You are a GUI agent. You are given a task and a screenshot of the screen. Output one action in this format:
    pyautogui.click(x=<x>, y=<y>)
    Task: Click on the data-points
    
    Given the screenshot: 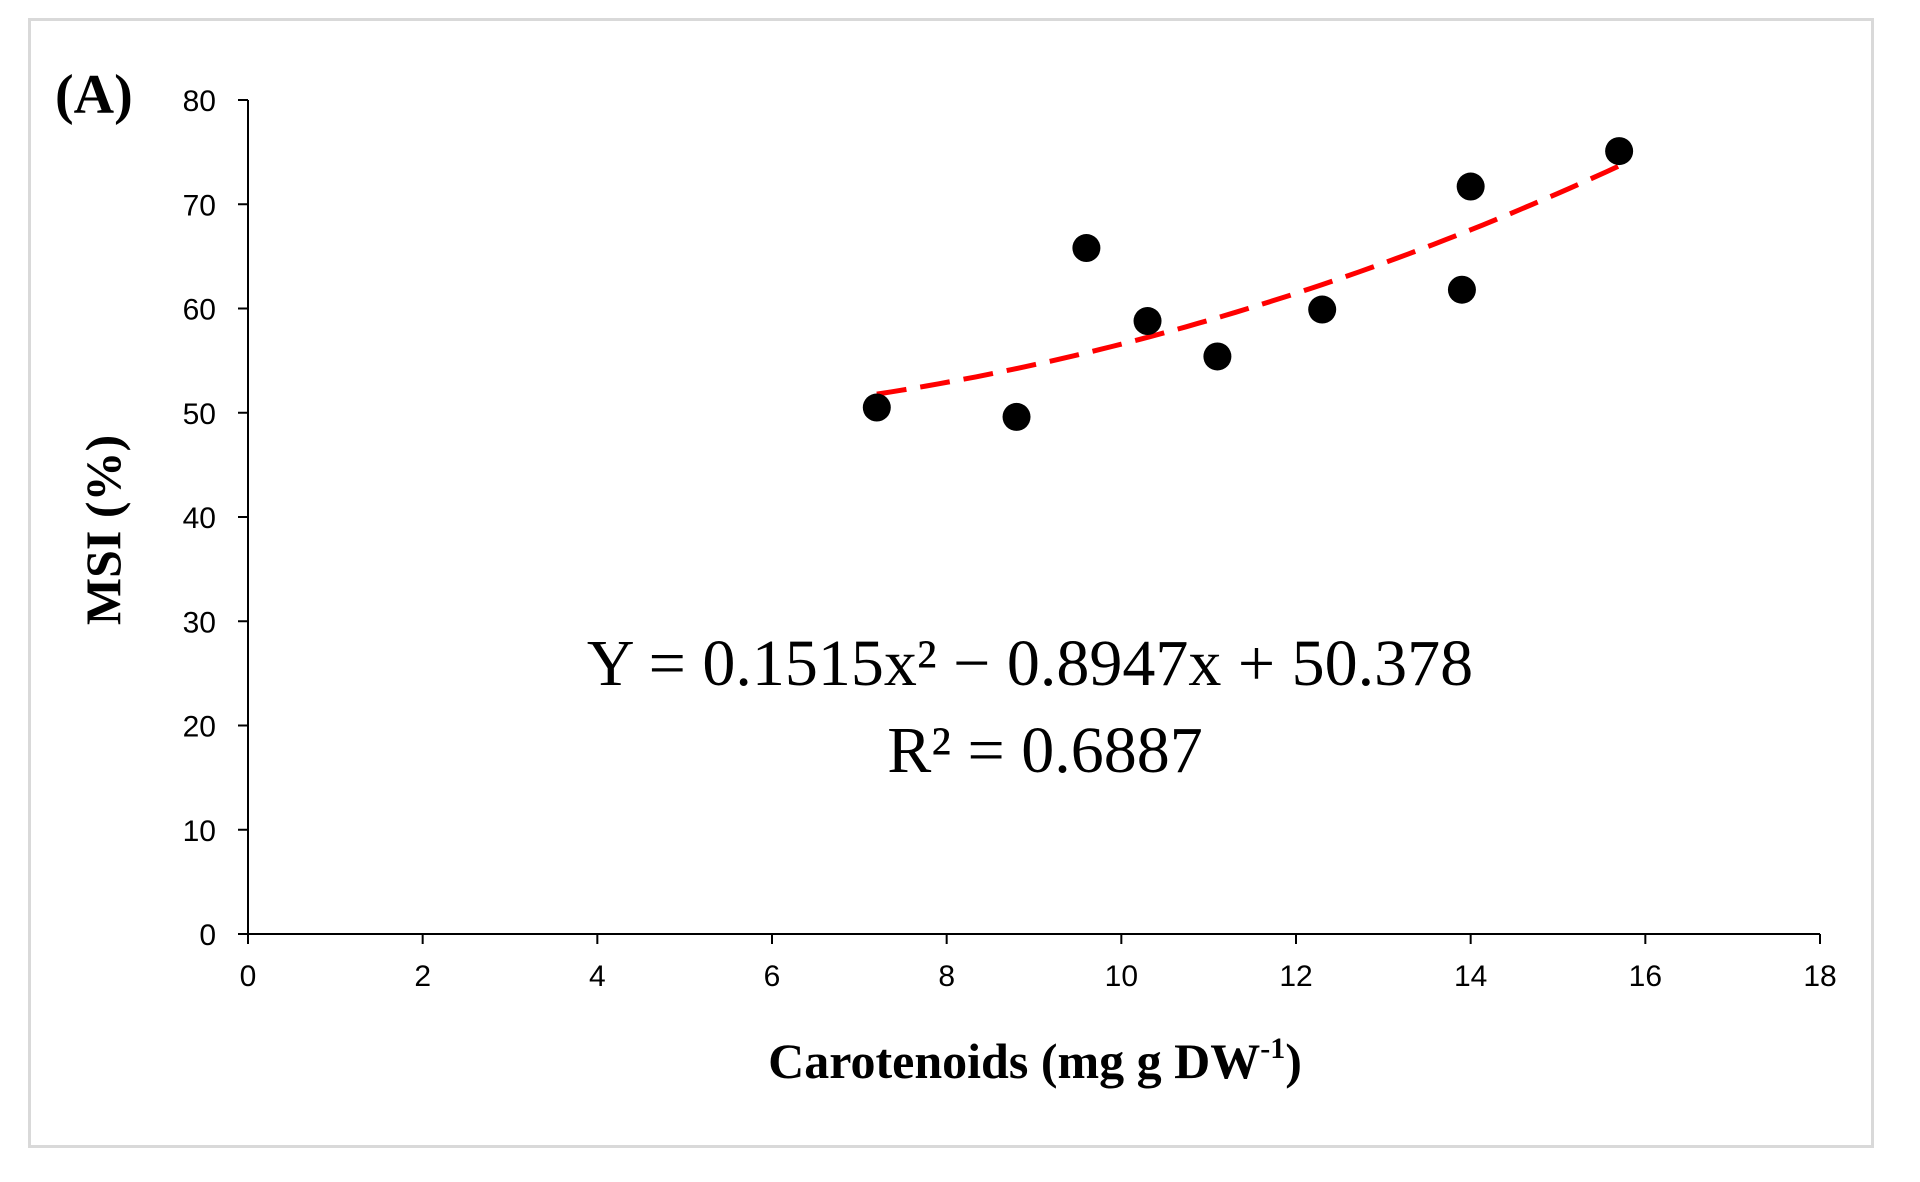 What is the action you would take?
    pyautogui.click(x=1248, y=284)
    